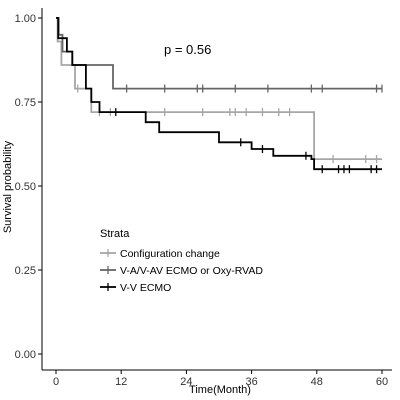 This screenshot has width=400, height=400. I want to click on series-line, so click(219, 53).